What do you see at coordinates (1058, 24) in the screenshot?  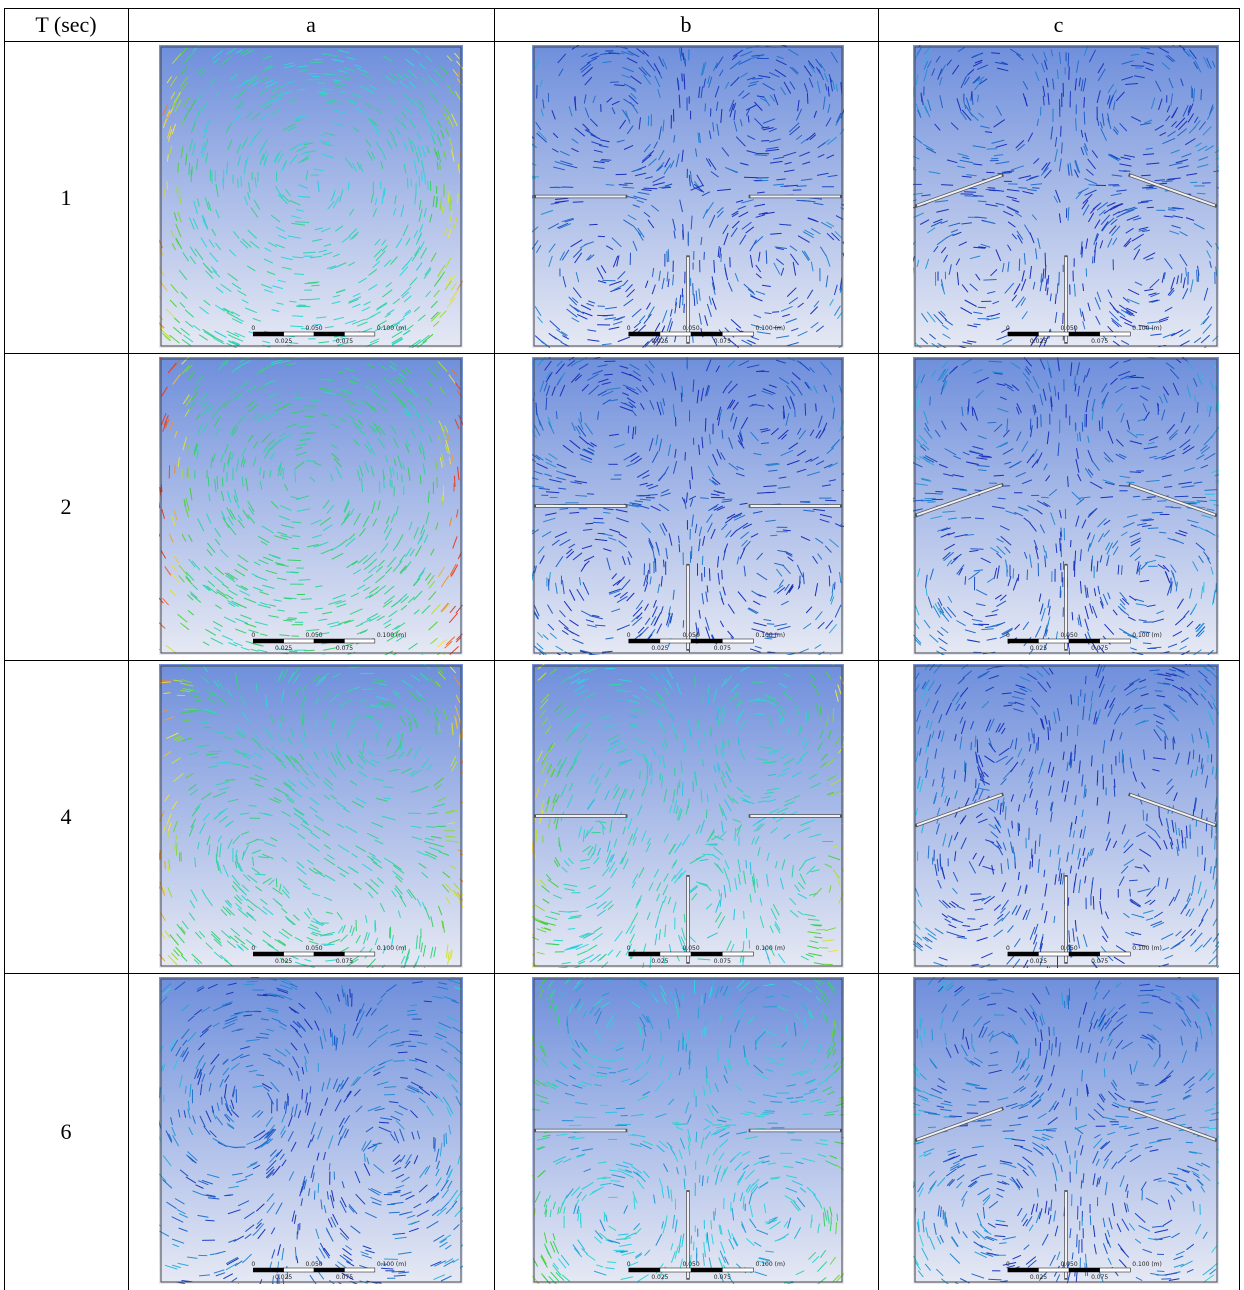 I see `header-col-c: c` at bounding box center [1058, 24].